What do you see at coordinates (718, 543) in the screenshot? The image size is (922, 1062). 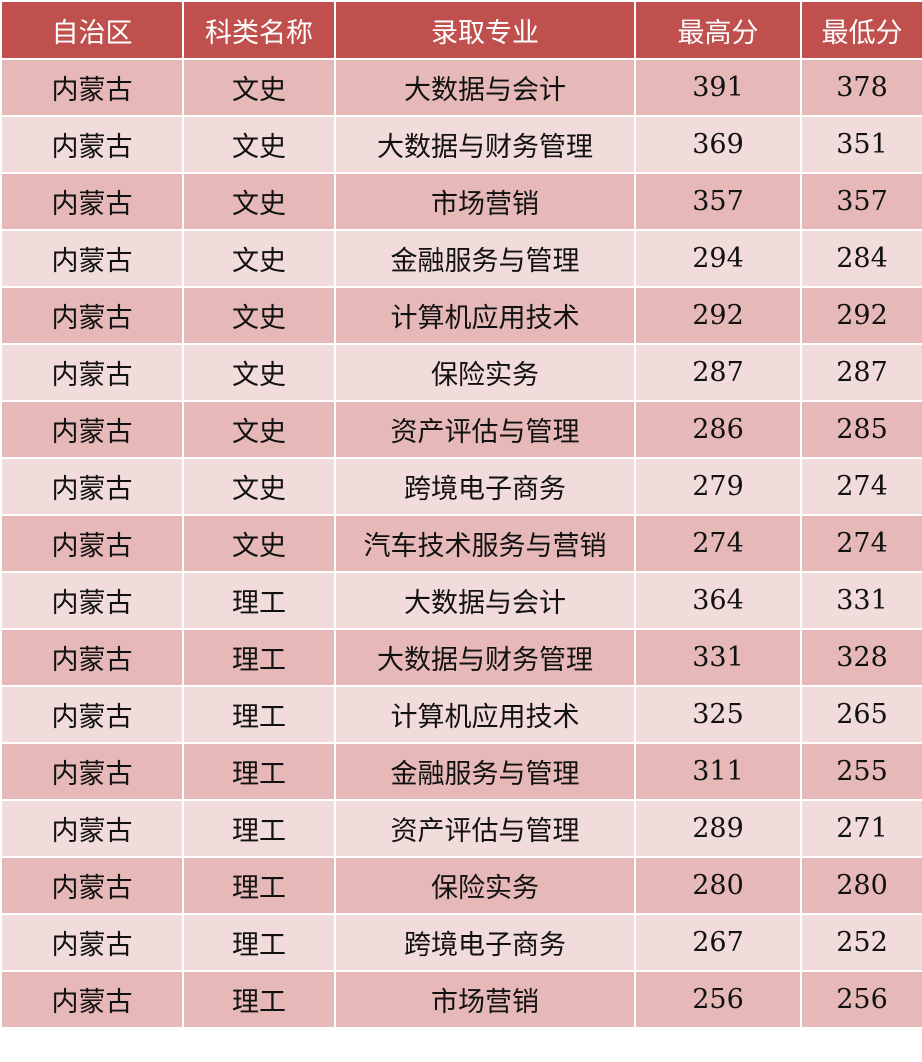 I see `cell-max-score: 274` at bounding box center [718, 543].